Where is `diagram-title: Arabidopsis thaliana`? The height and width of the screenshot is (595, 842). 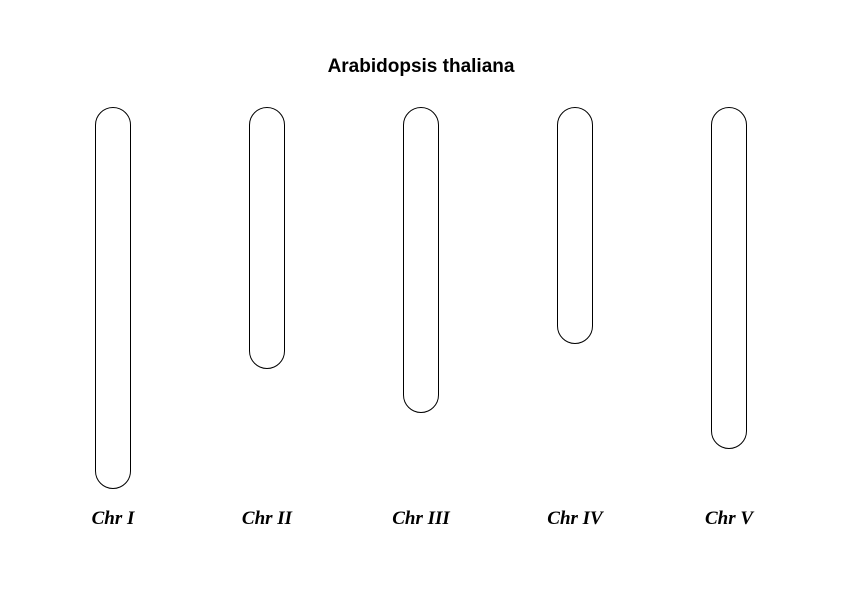 diagram-title: Arabidopsis thaliana is located at coordinates (421, 66).